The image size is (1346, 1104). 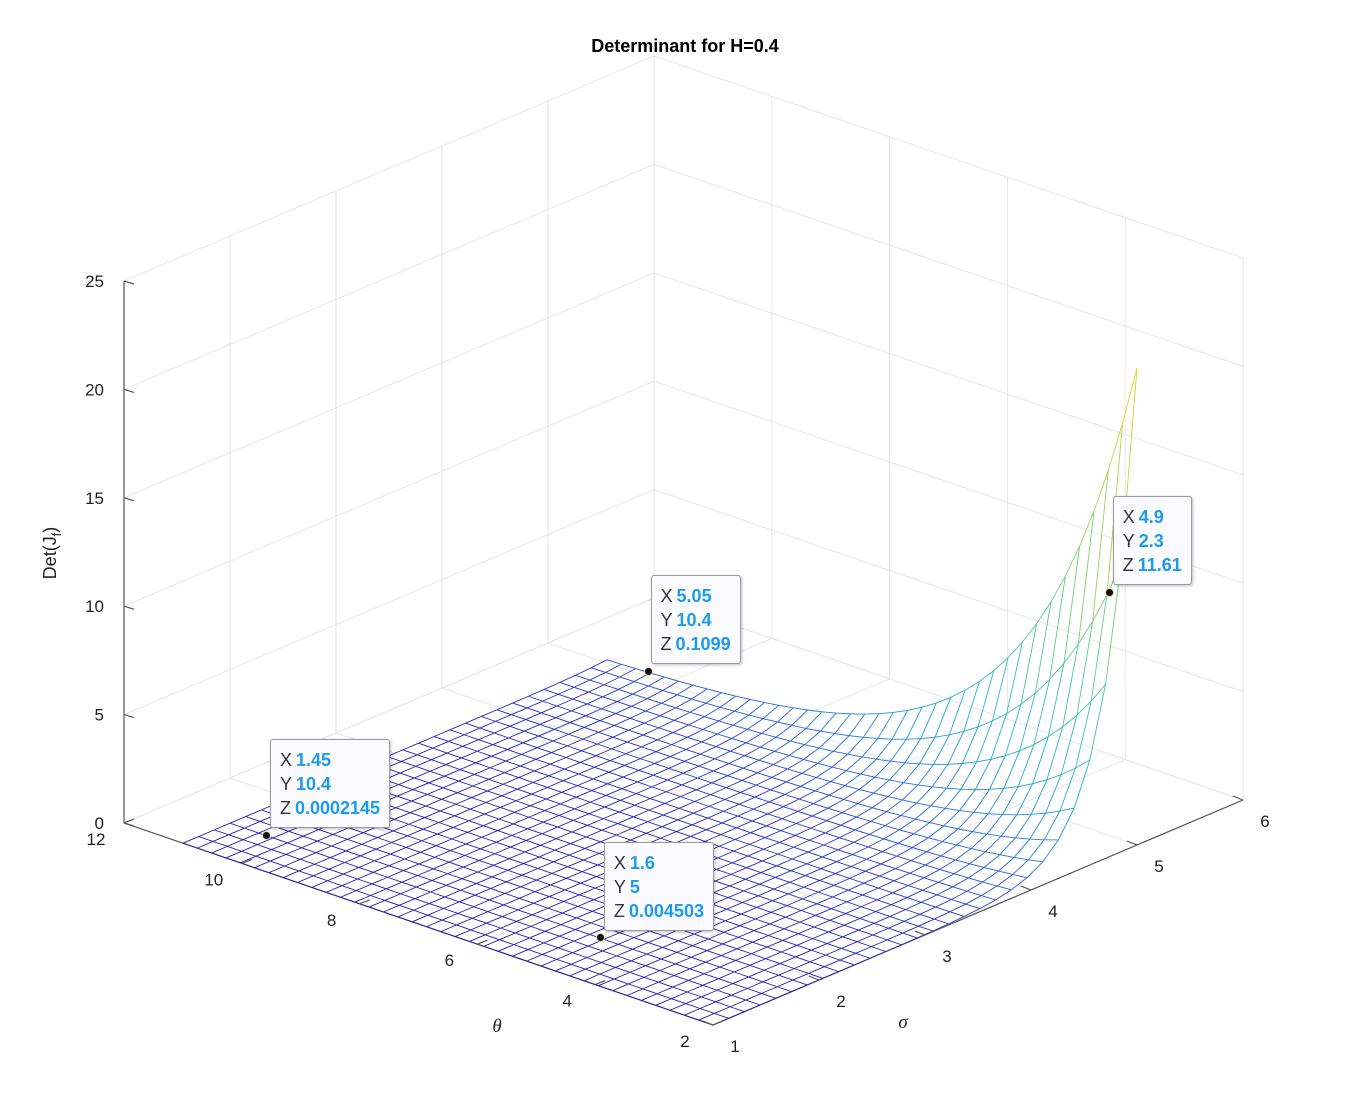 I want to click on data-tip-key: Z, so click(x=285, y=808).